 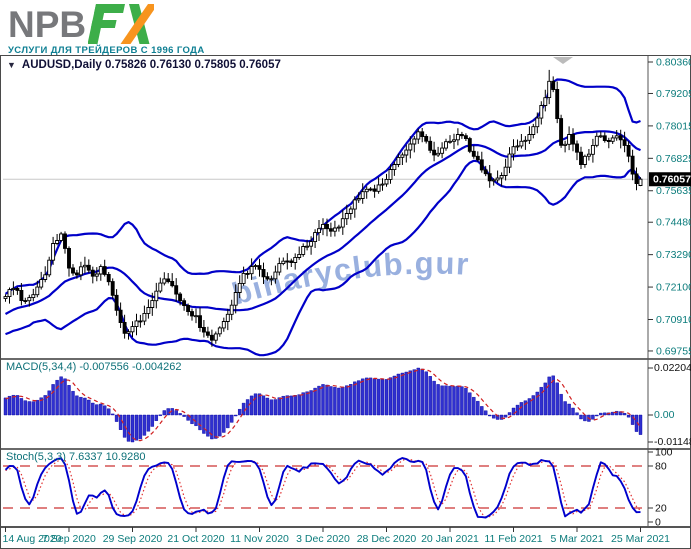 I want to click on logo-fx-glyph, so click(x=121, y=24).